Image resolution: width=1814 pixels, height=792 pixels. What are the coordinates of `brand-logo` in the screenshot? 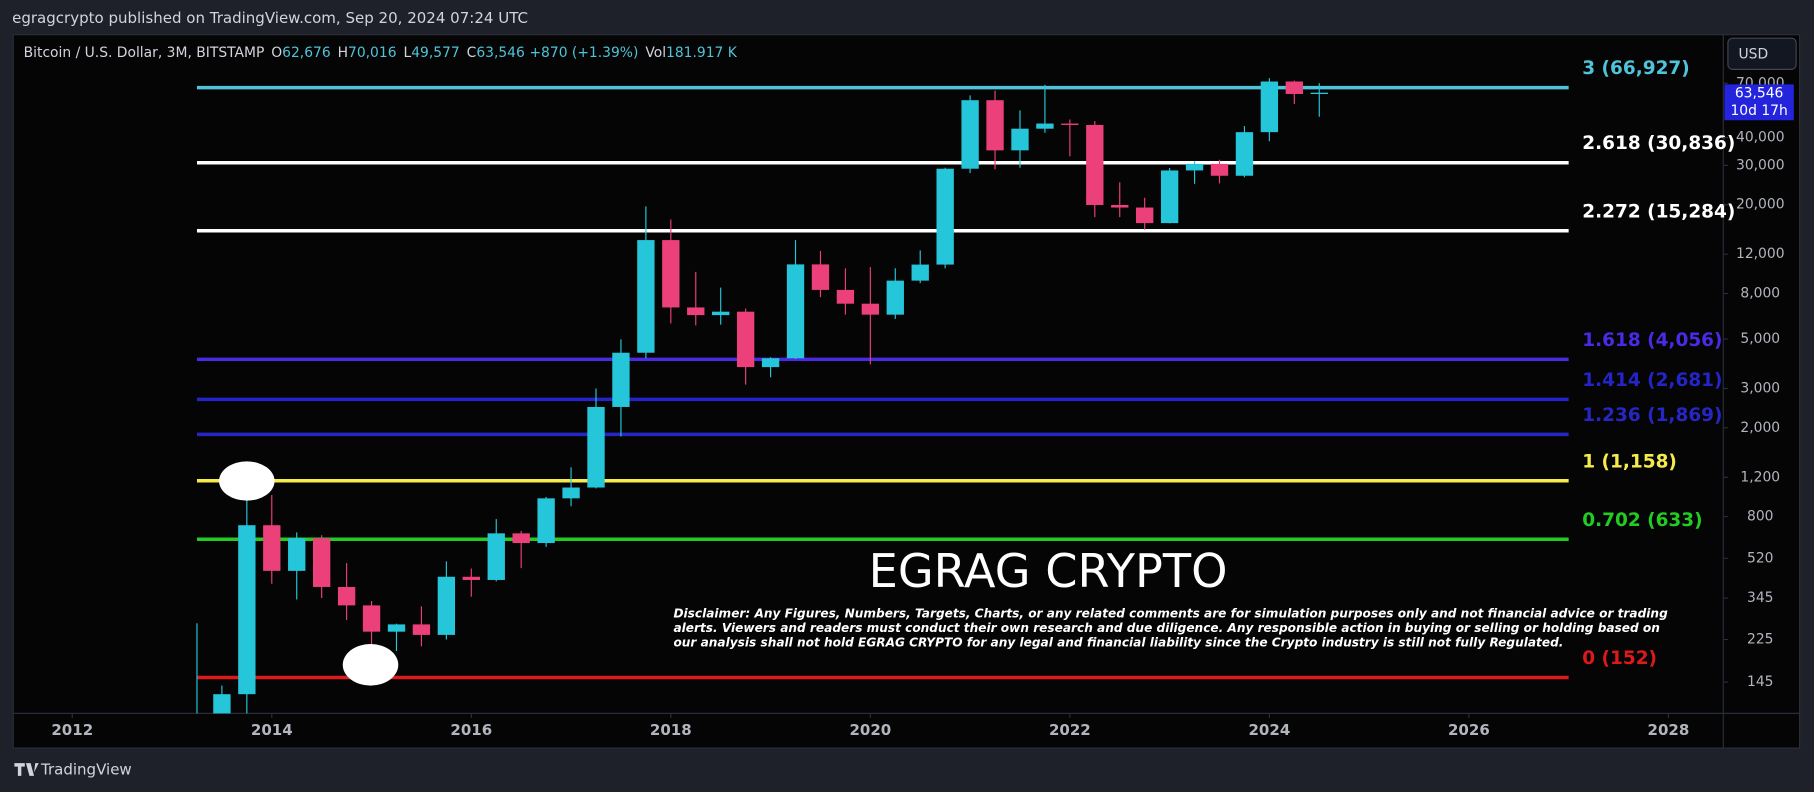 It's located at (26, 769).